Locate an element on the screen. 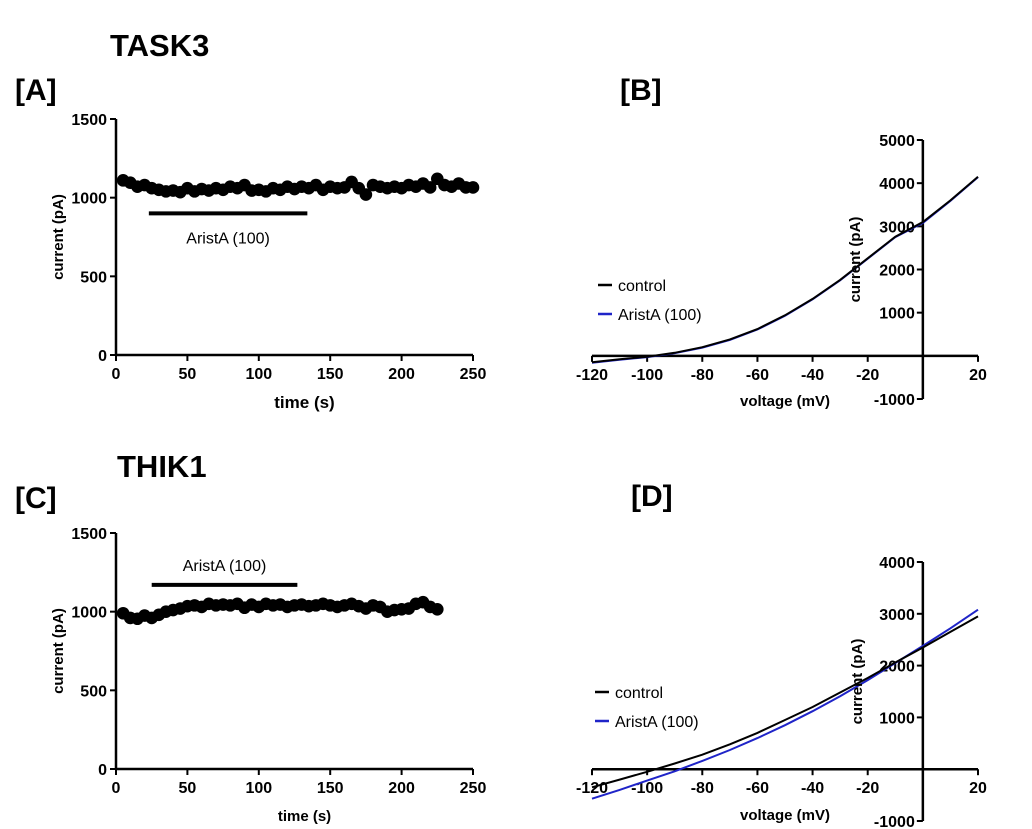 The width and height of the screenshot is (1032, 829). title-thik1: THIK1 is located at coordinates (162, 466).